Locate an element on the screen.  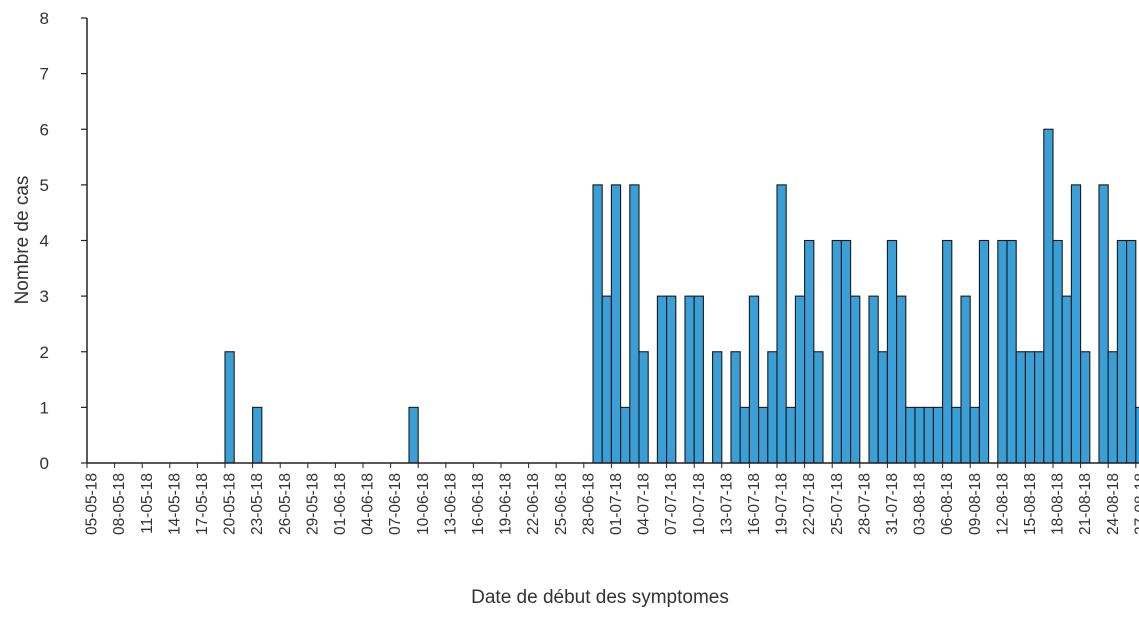
x-tick-label: 17-05-18 is located at coordinates (202, 504).